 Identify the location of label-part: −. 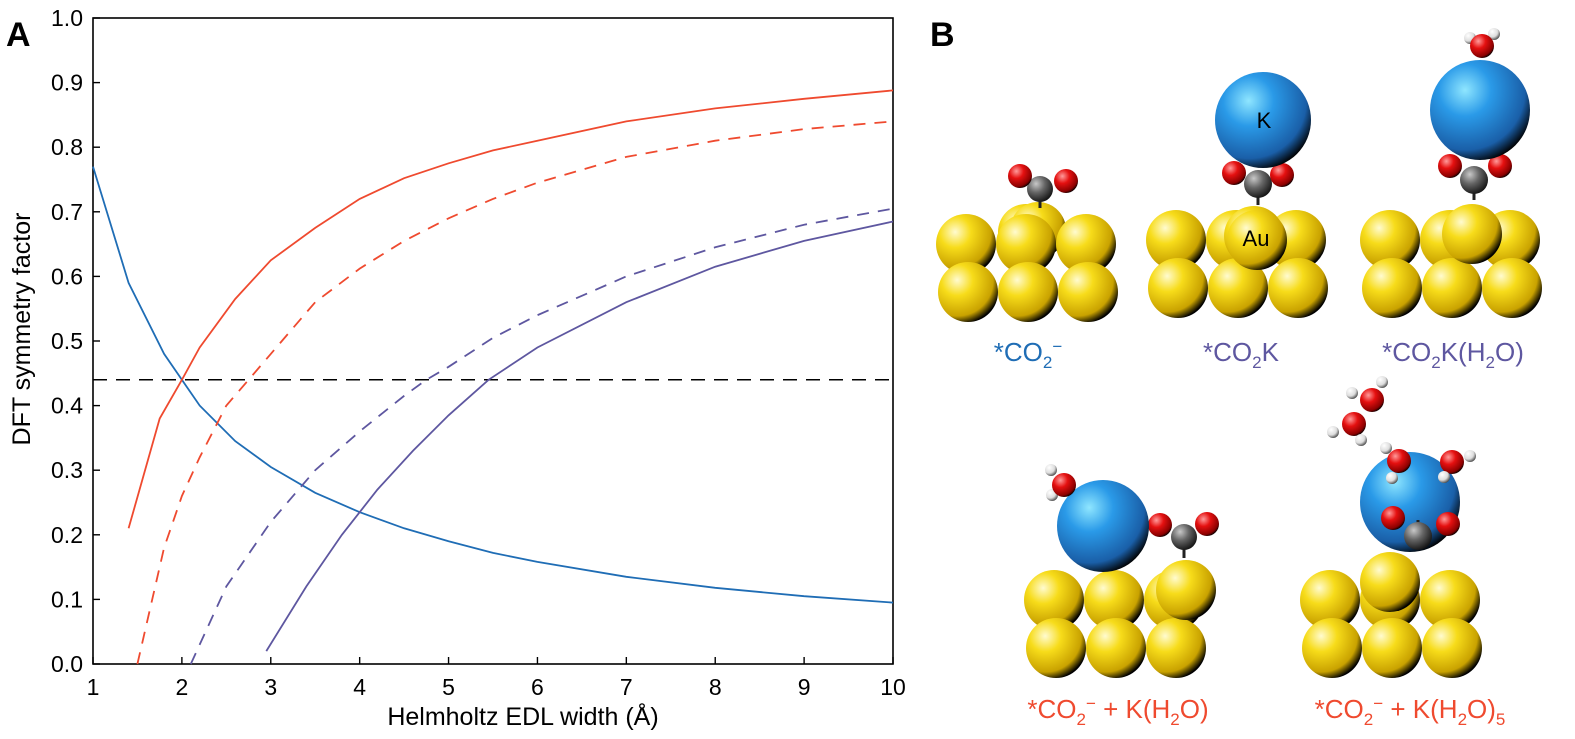
(1378, 703).